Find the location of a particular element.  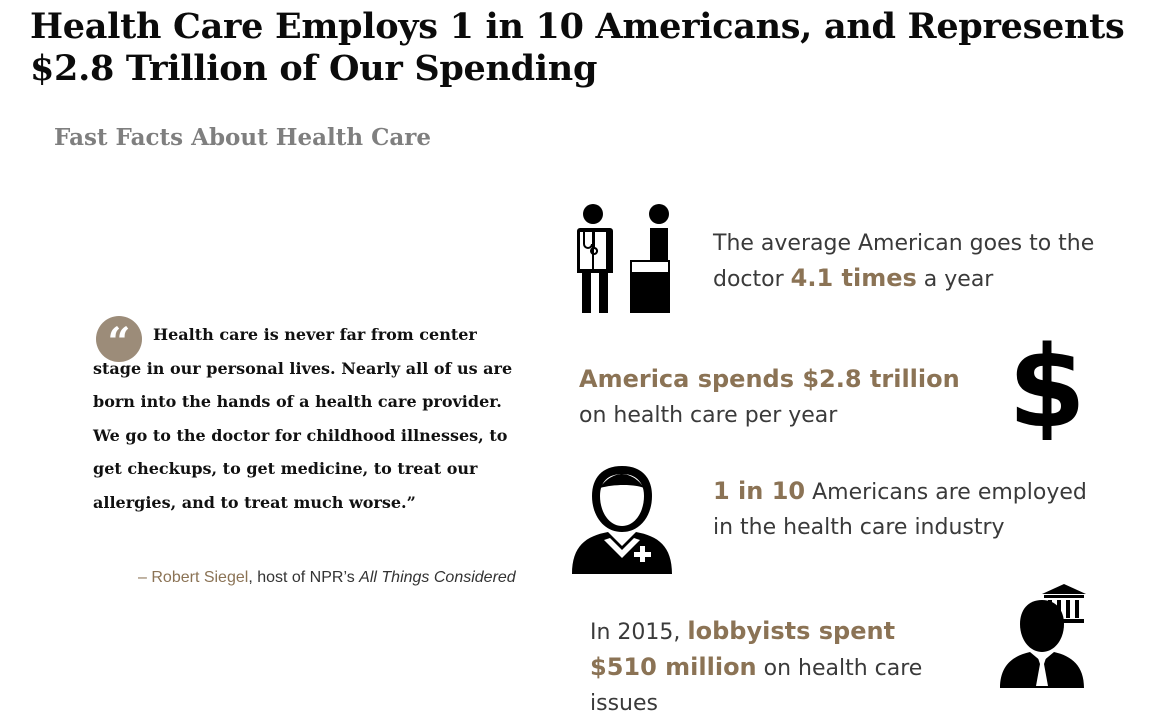

quote-icon: “ is located at coordinates (119, 341).